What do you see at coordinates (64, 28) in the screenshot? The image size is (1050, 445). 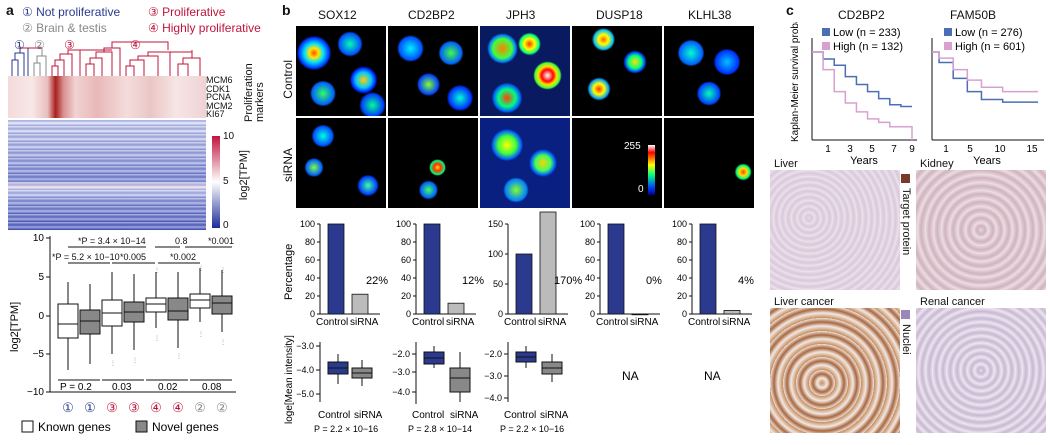 I see `legend-brain-testis: ② Brain & testis` at bounding box center [64, 28].